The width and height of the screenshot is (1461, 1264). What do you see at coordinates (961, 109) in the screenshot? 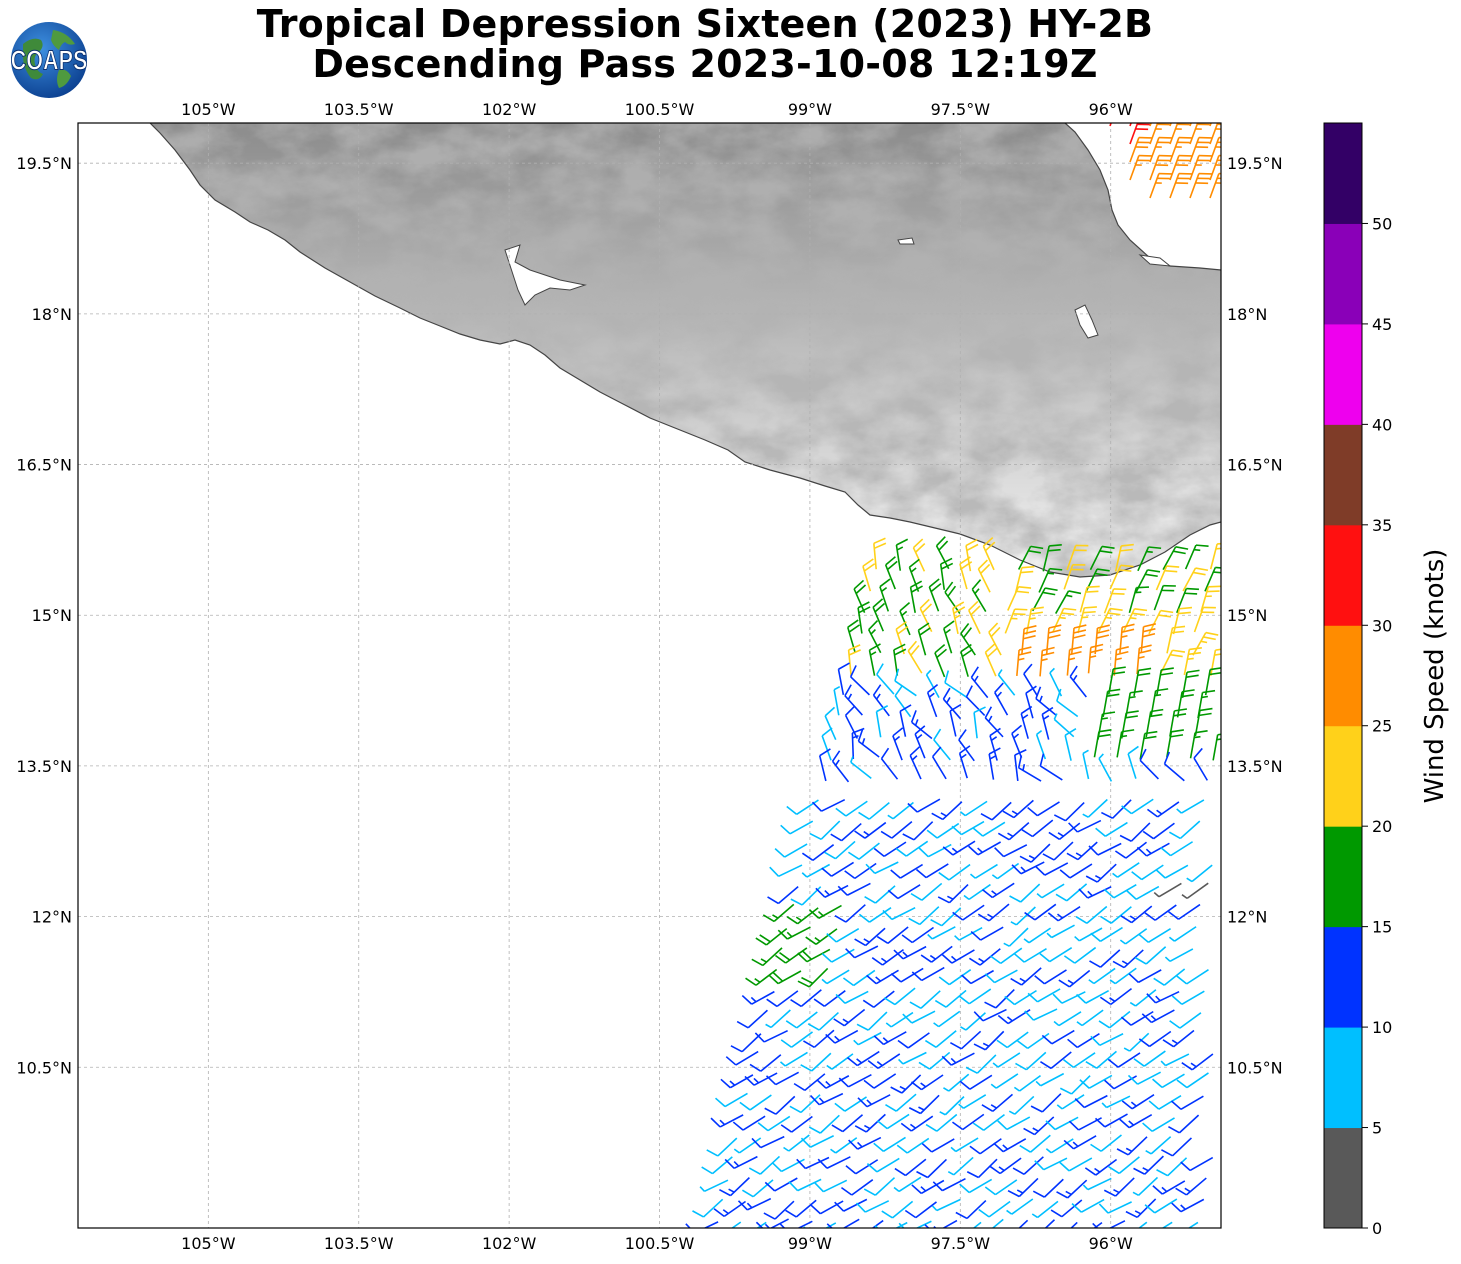
I see `lon-label-top: 97.5°W` at bounding box center [961, 109].